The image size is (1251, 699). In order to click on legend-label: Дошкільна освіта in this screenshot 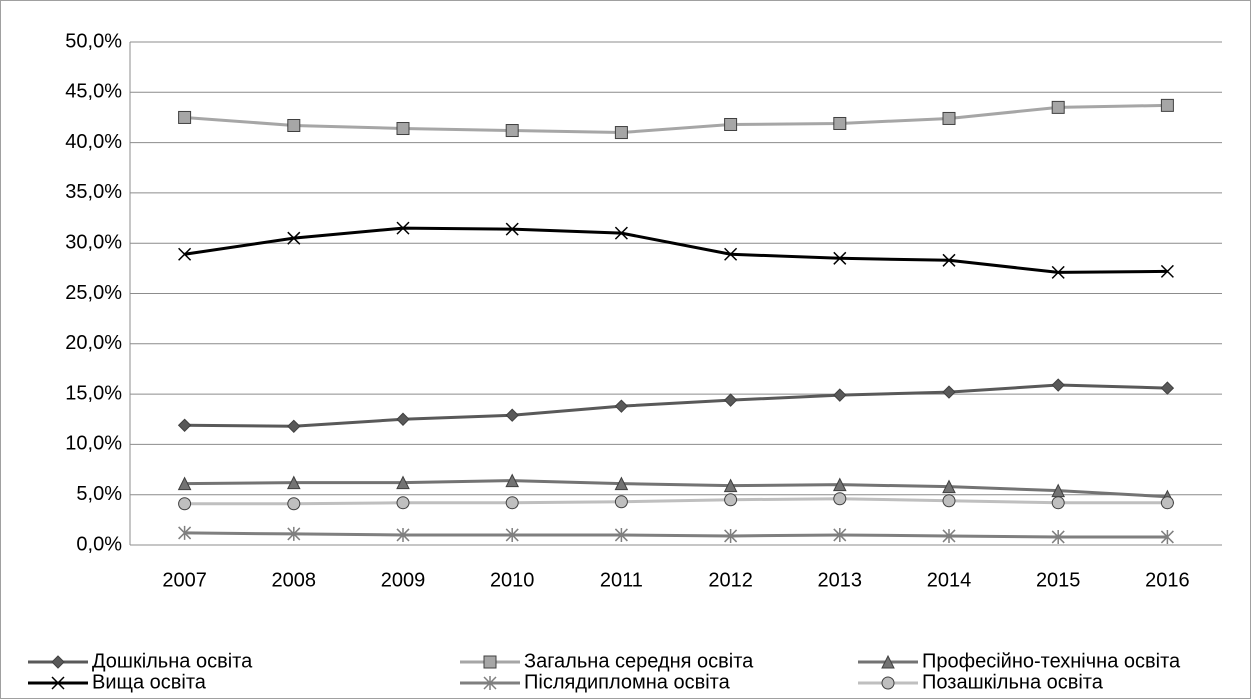, I will do `click(172, 661)`.